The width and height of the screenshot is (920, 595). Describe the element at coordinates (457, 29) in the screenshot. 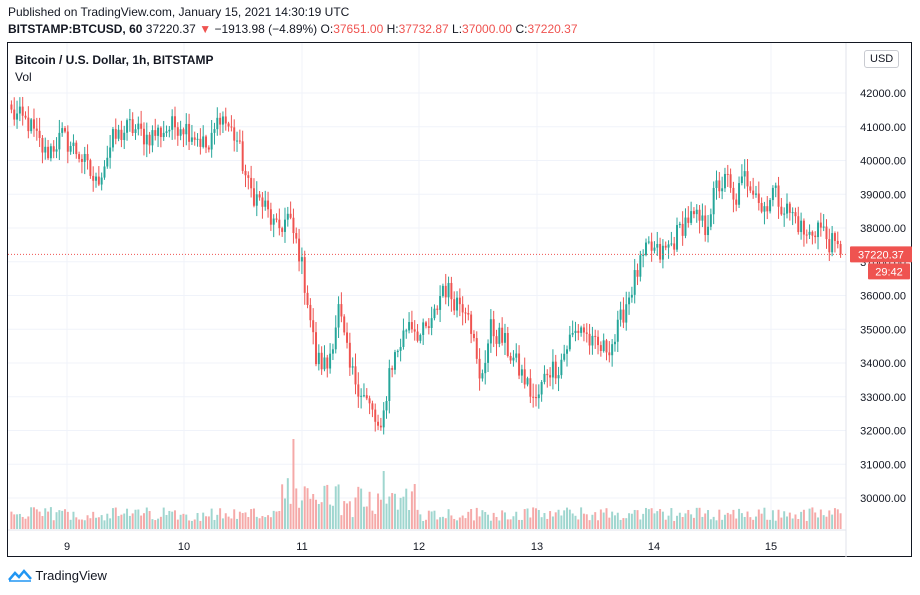

I see `low-label: L:` at that location.